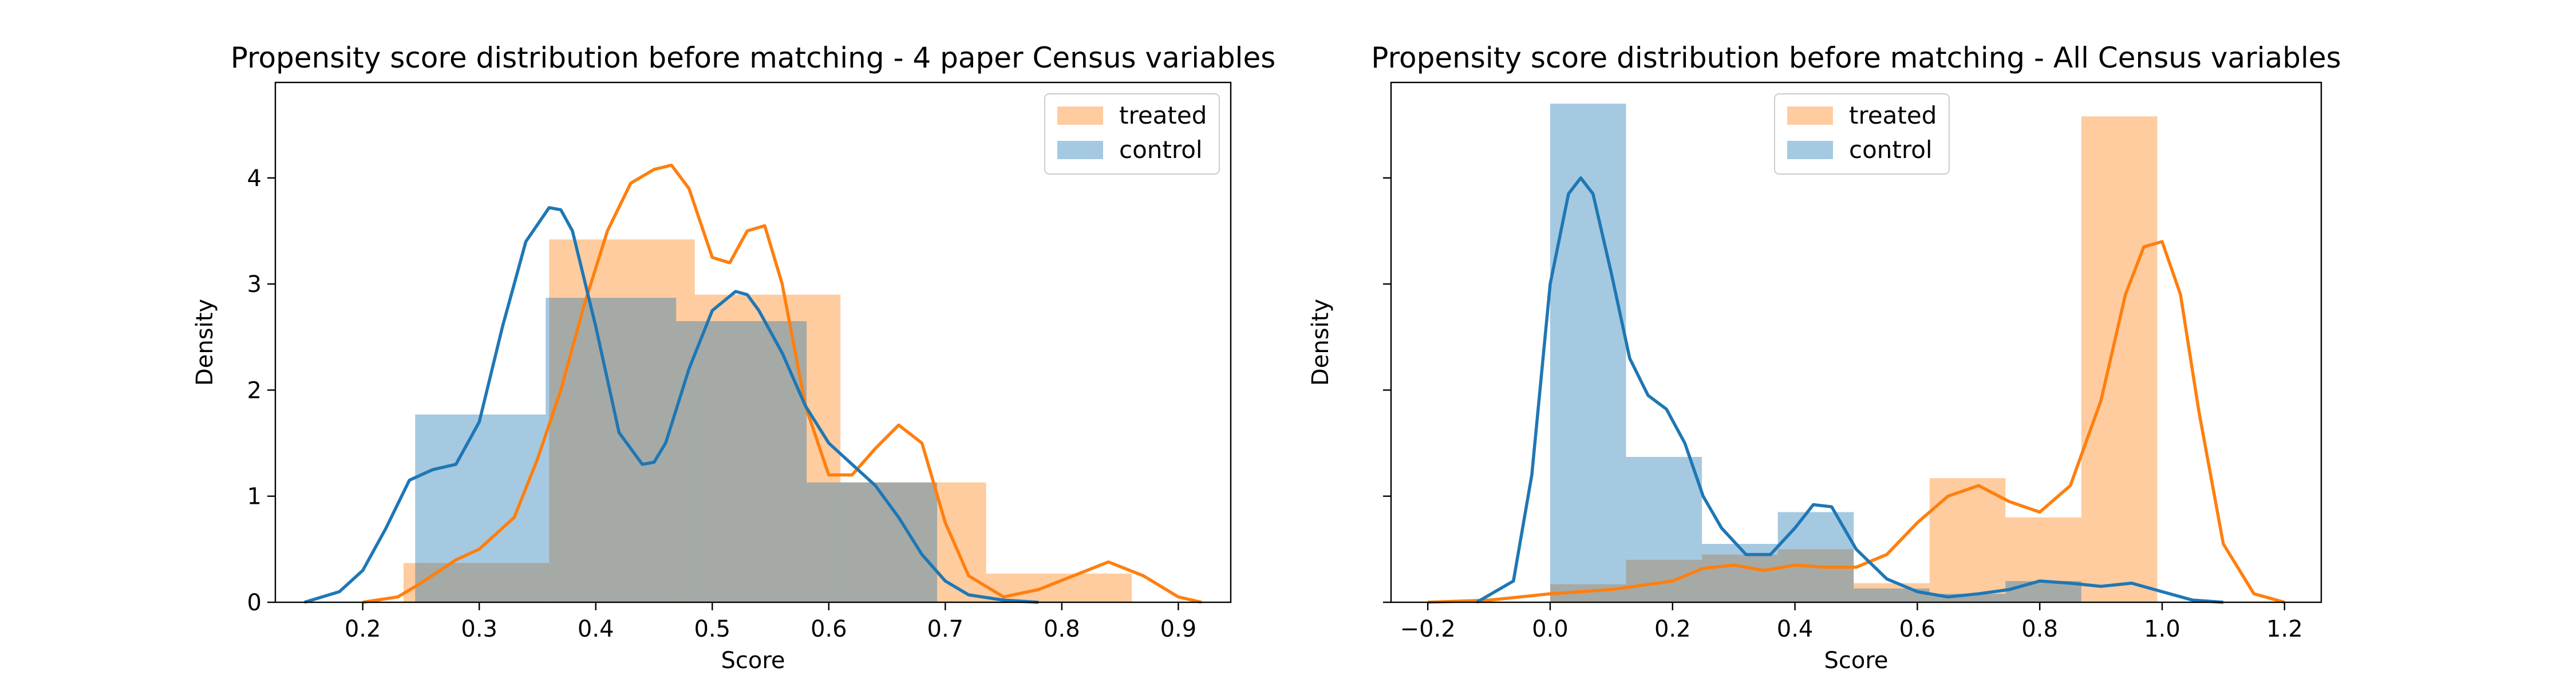 This screenshot has width=2576, height=687. What do you see at coordinates (2284, 629) in the screenshot?
I see `x-tick-label: 1.2` at bounding box center [2284, 629].